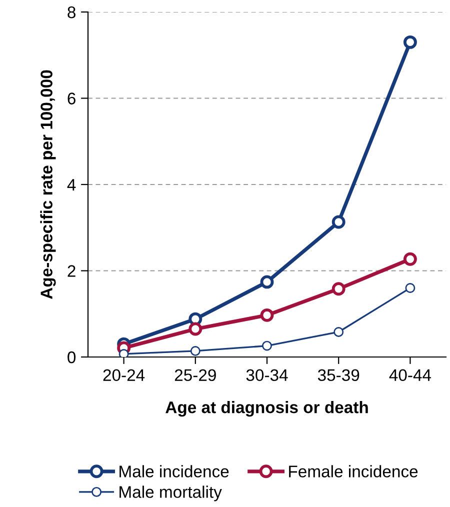 The image size is (450, 507). What do you see at coordinates (72, 98) in the screenshot?
I see `y-tick-label: 6` at bounding box center [72, 98].